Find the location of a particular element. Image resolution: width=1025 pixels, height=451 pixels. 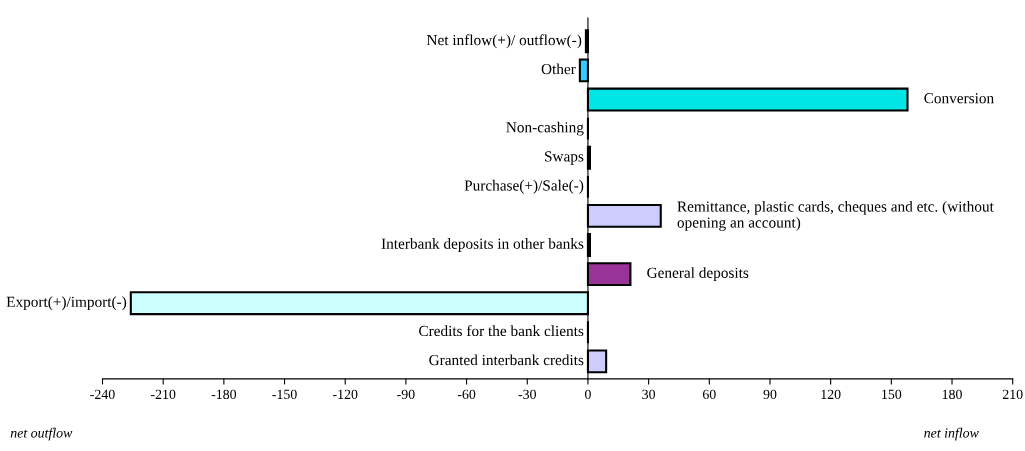

y-tick-label: Granted interbank credits is located at coordinates (506, 360).